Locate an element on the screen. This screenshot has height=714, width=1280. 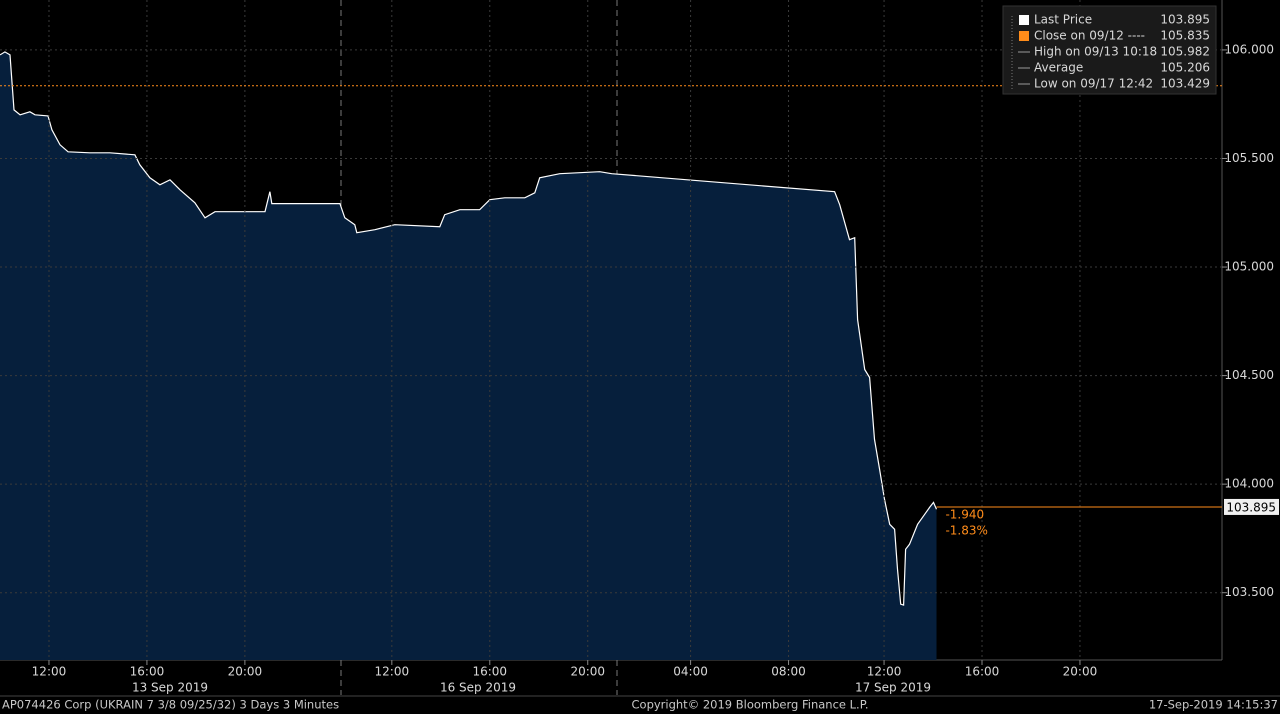
legend-label: Last Price is located at coordinates (1063, 20).